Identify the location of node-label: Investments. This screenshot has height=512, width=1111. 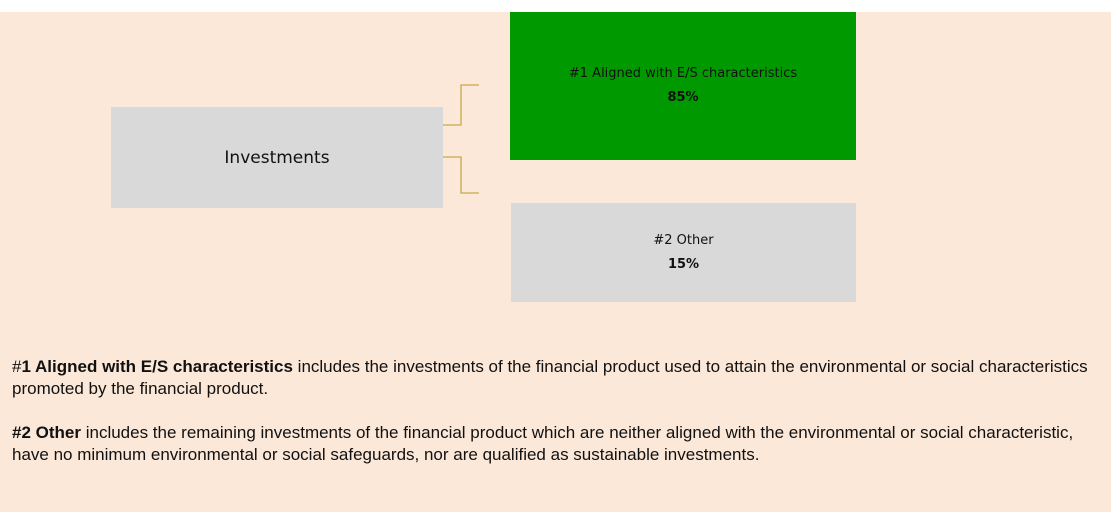
(277, 157).